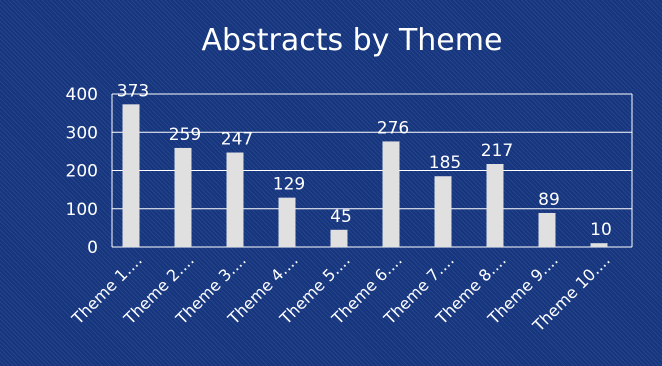 This screenshot has height=366, width=662. Describe the element at coordinates (289, 185) in the screenshot. I see `data-label: 129` at that location.